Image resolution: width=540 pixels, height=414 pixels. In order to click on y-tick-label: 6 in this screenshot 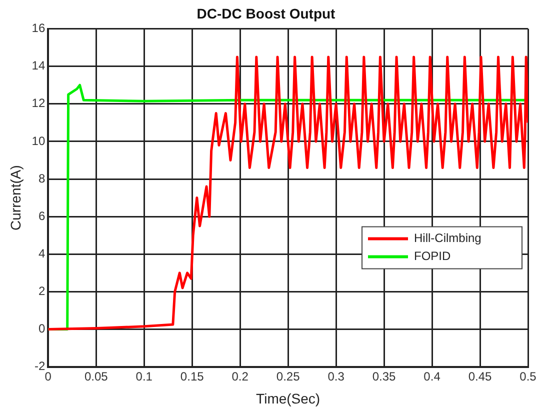, I will do `click(42, 215)`.